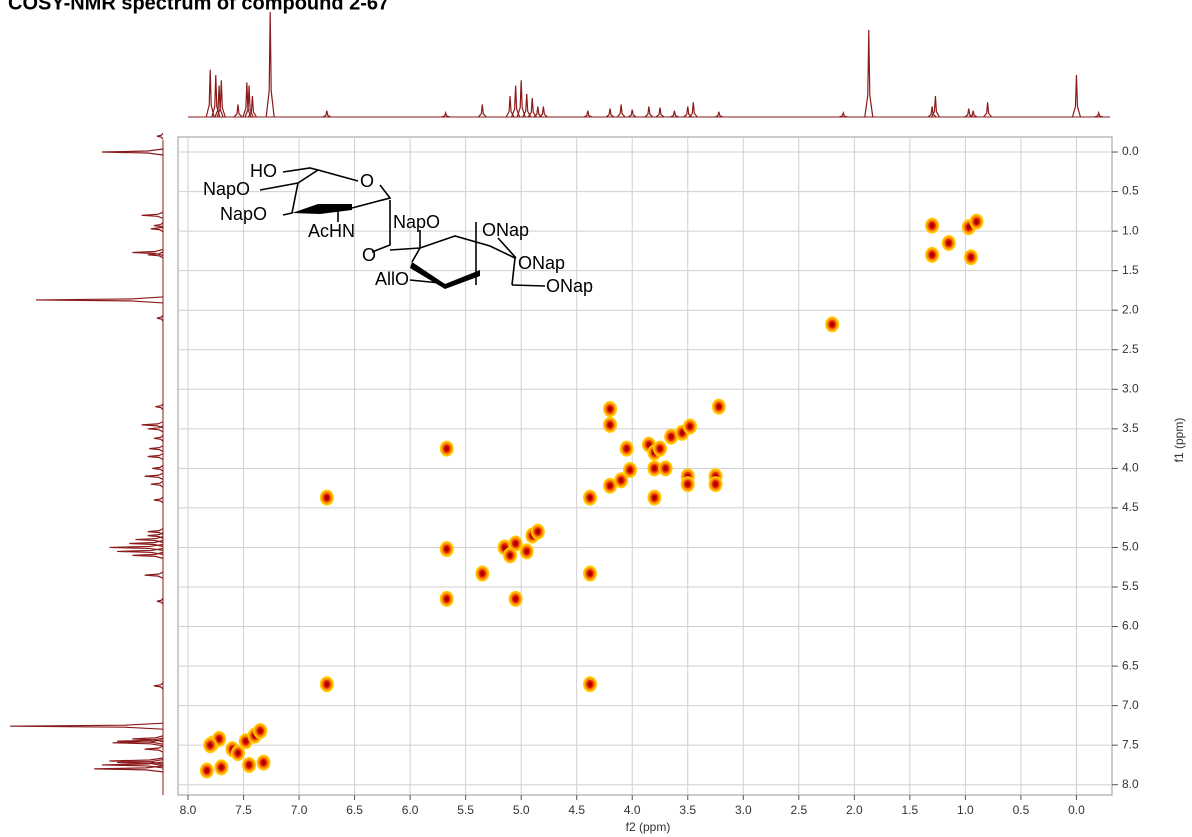  I want to click on y-axis-label: f1 (ppm), so click(1179, 440).